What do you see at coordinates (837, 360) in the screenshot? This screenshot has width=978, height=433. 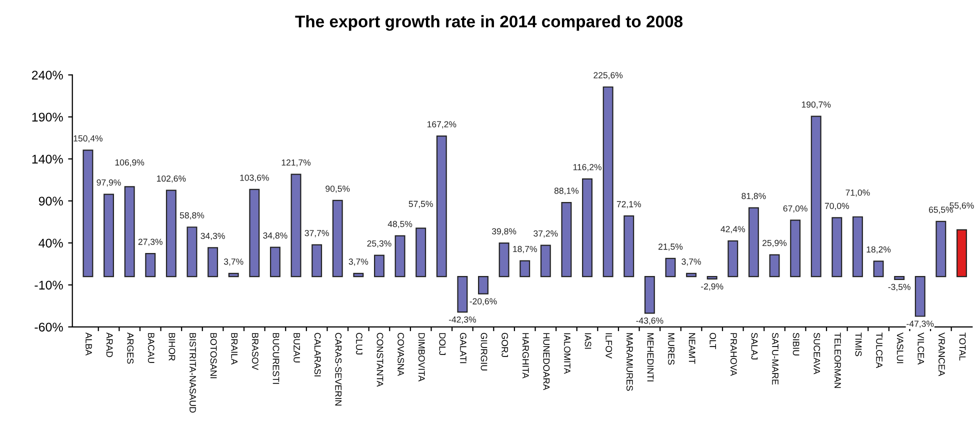 I see `x-tick-label: TELEORMAN` at bounding box center [837, 360].